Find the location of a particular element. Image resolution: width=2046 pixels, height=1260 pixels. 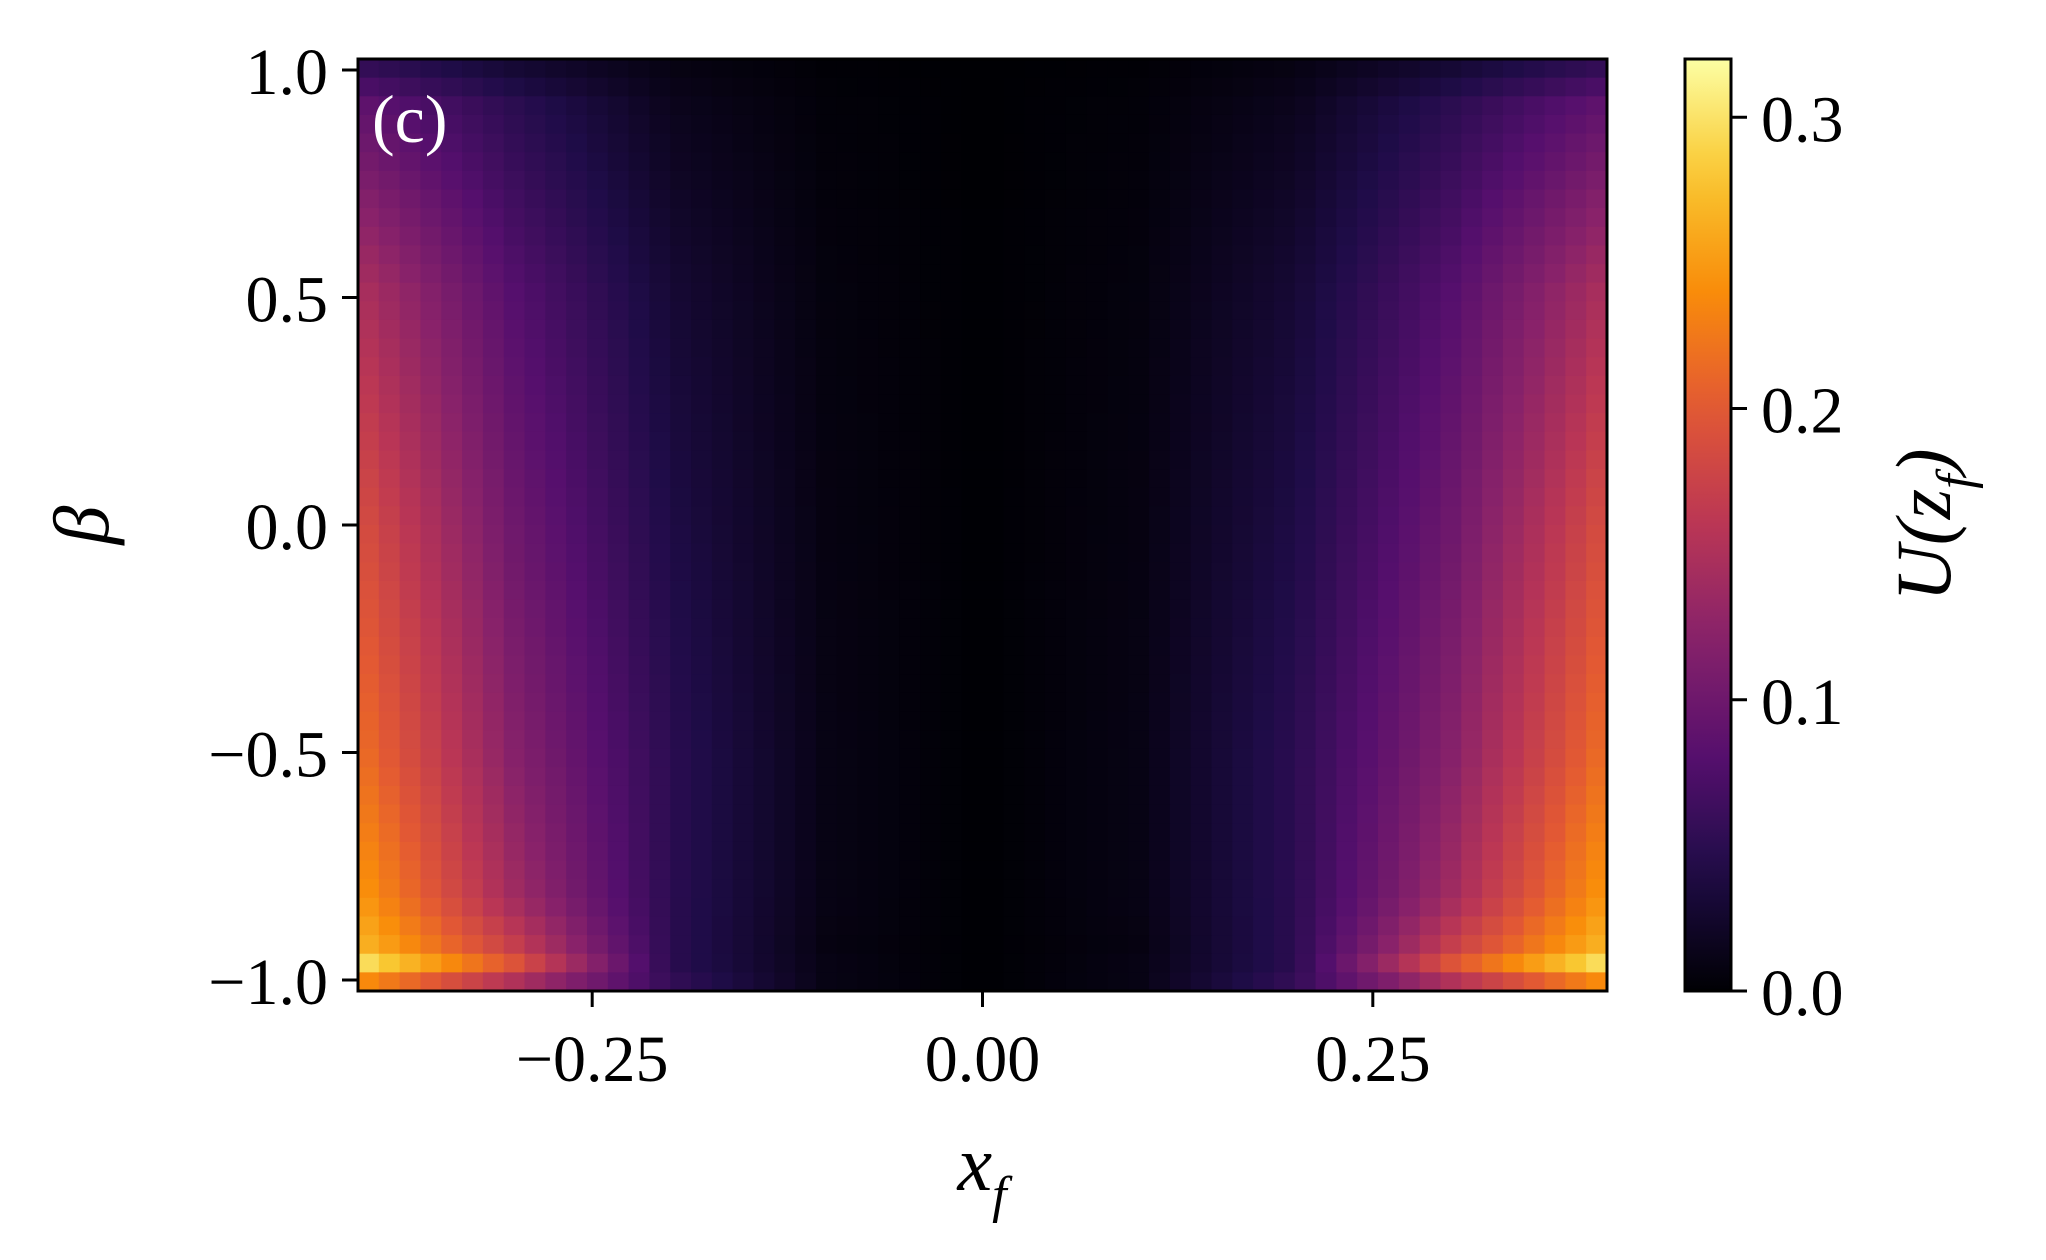

x-axis-label-main: x is located at coordinates (974, 1163).